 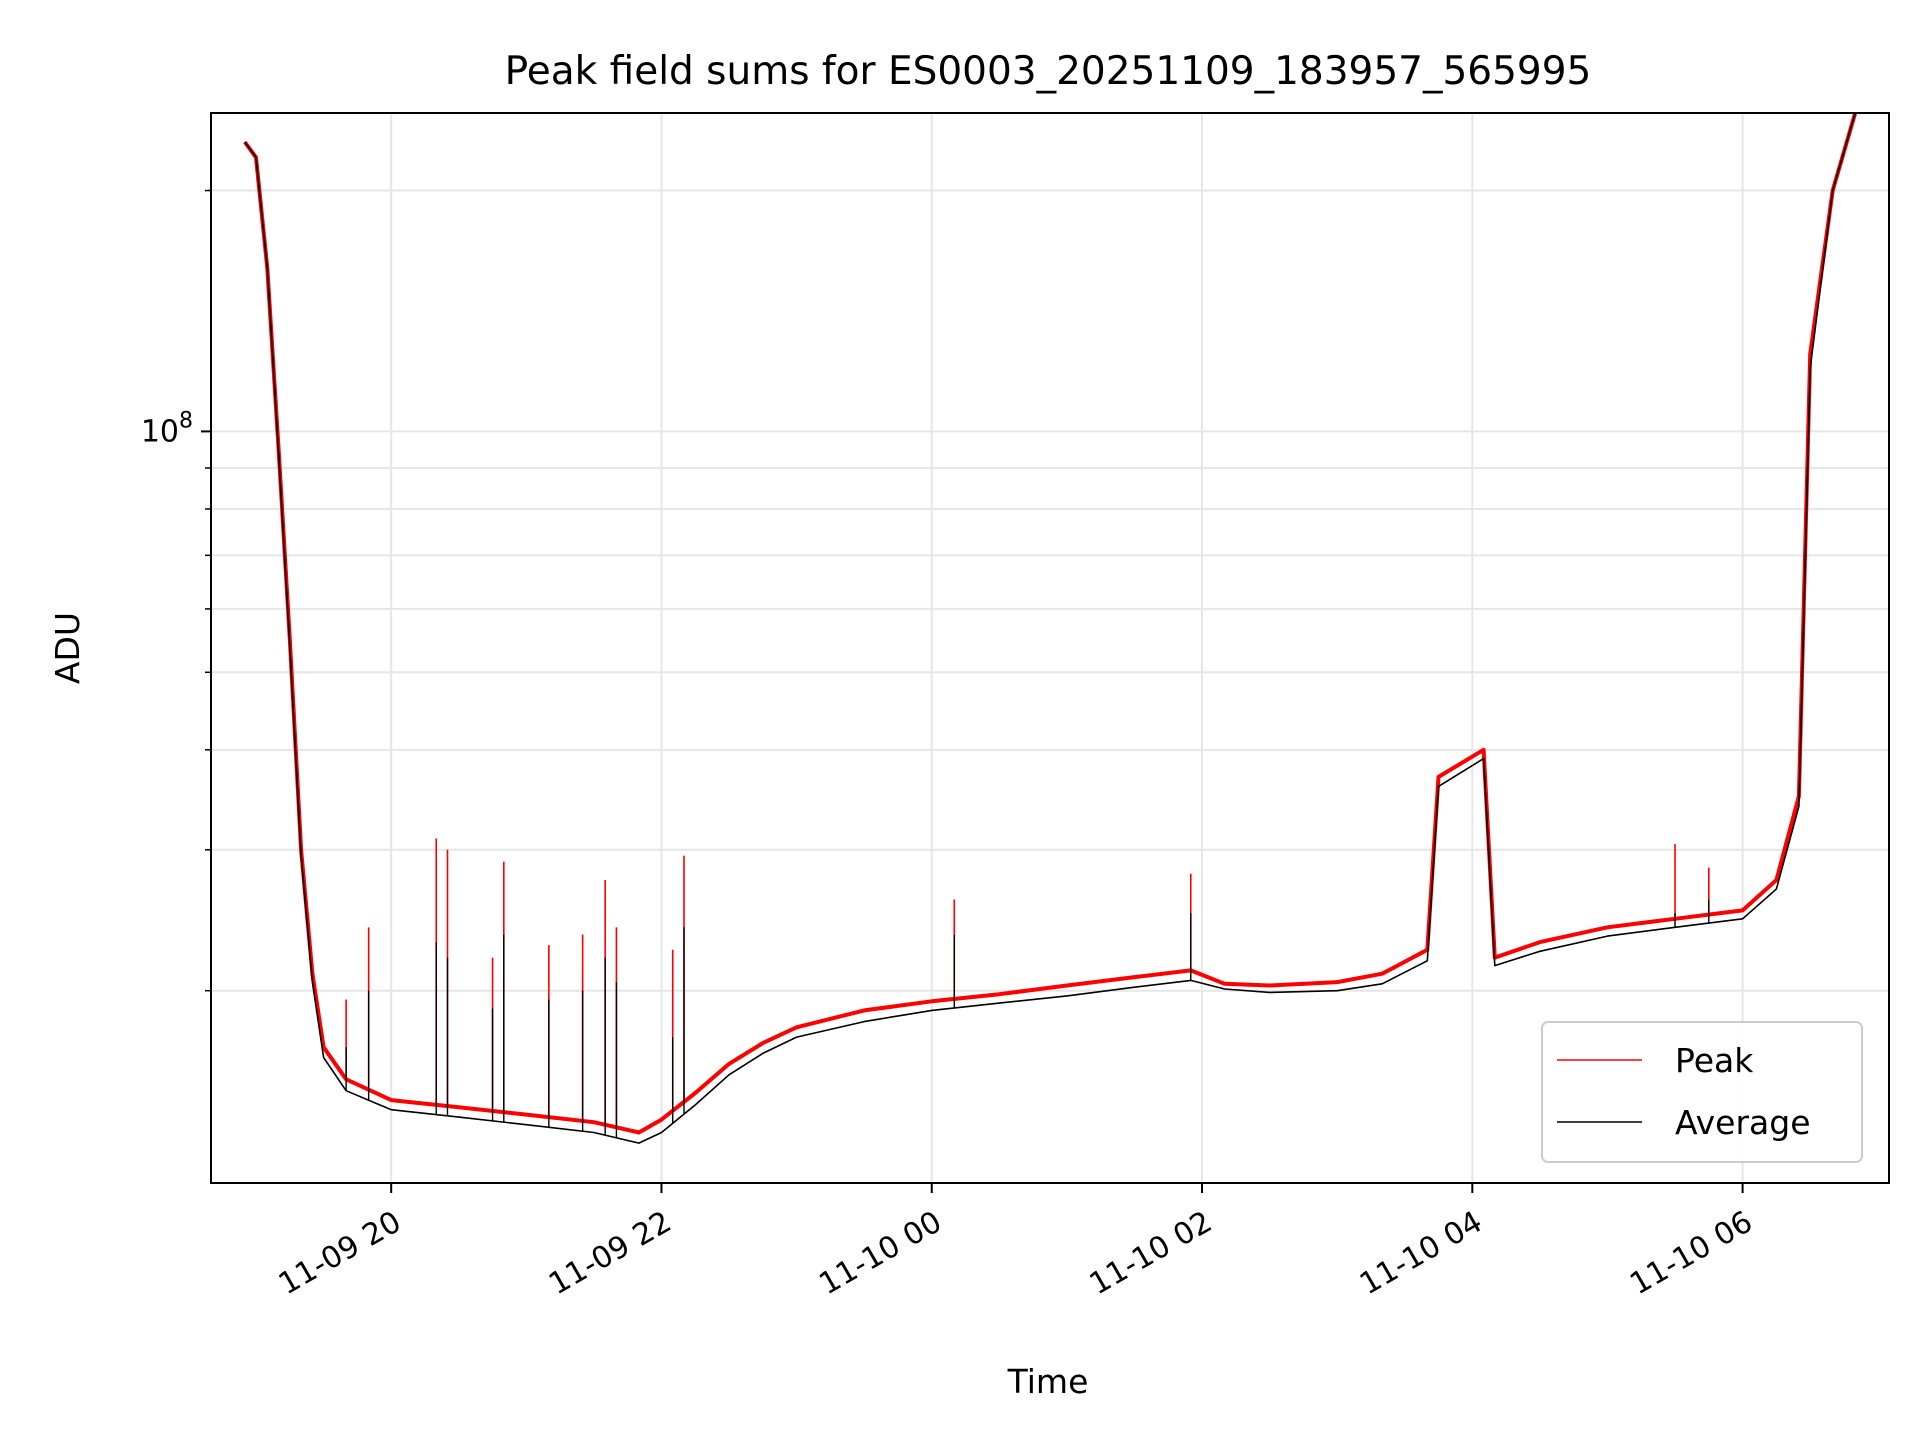 What do you see at coordinates (176, 590) in the screenshot?
I see `y-axis: 108` at bounding box center [176, 590].